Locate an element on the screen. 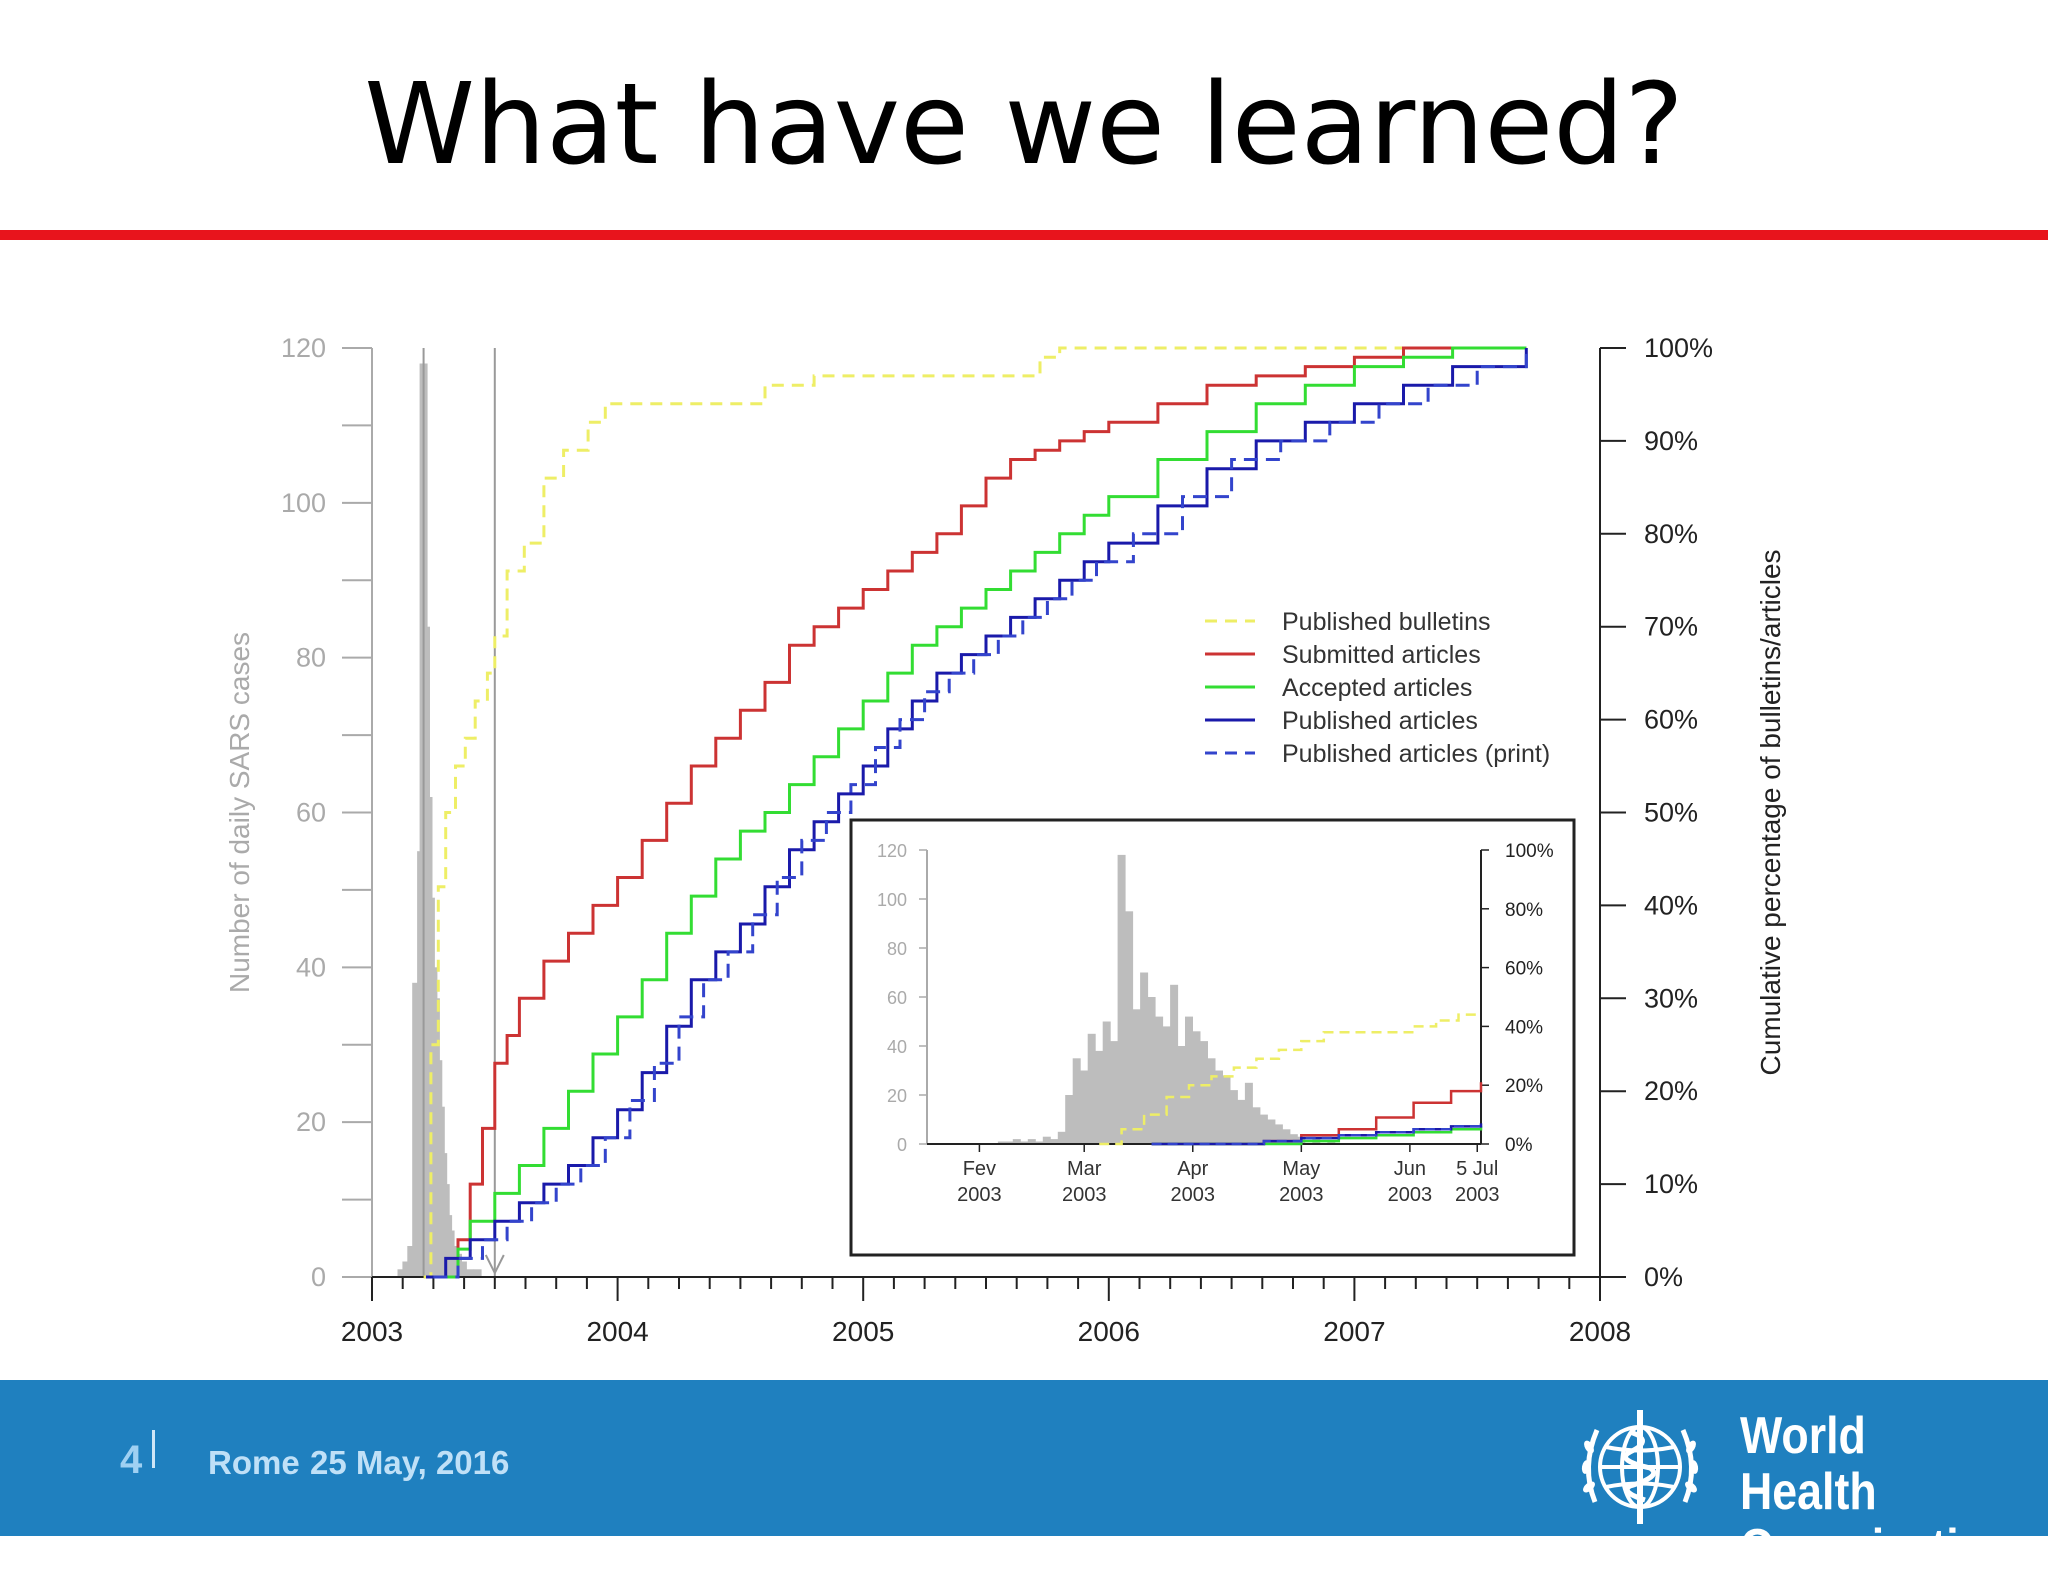 The width and height of the screenshot is (2048, 1577). left-tick-label: 60 is located at coordinates (311, 813).